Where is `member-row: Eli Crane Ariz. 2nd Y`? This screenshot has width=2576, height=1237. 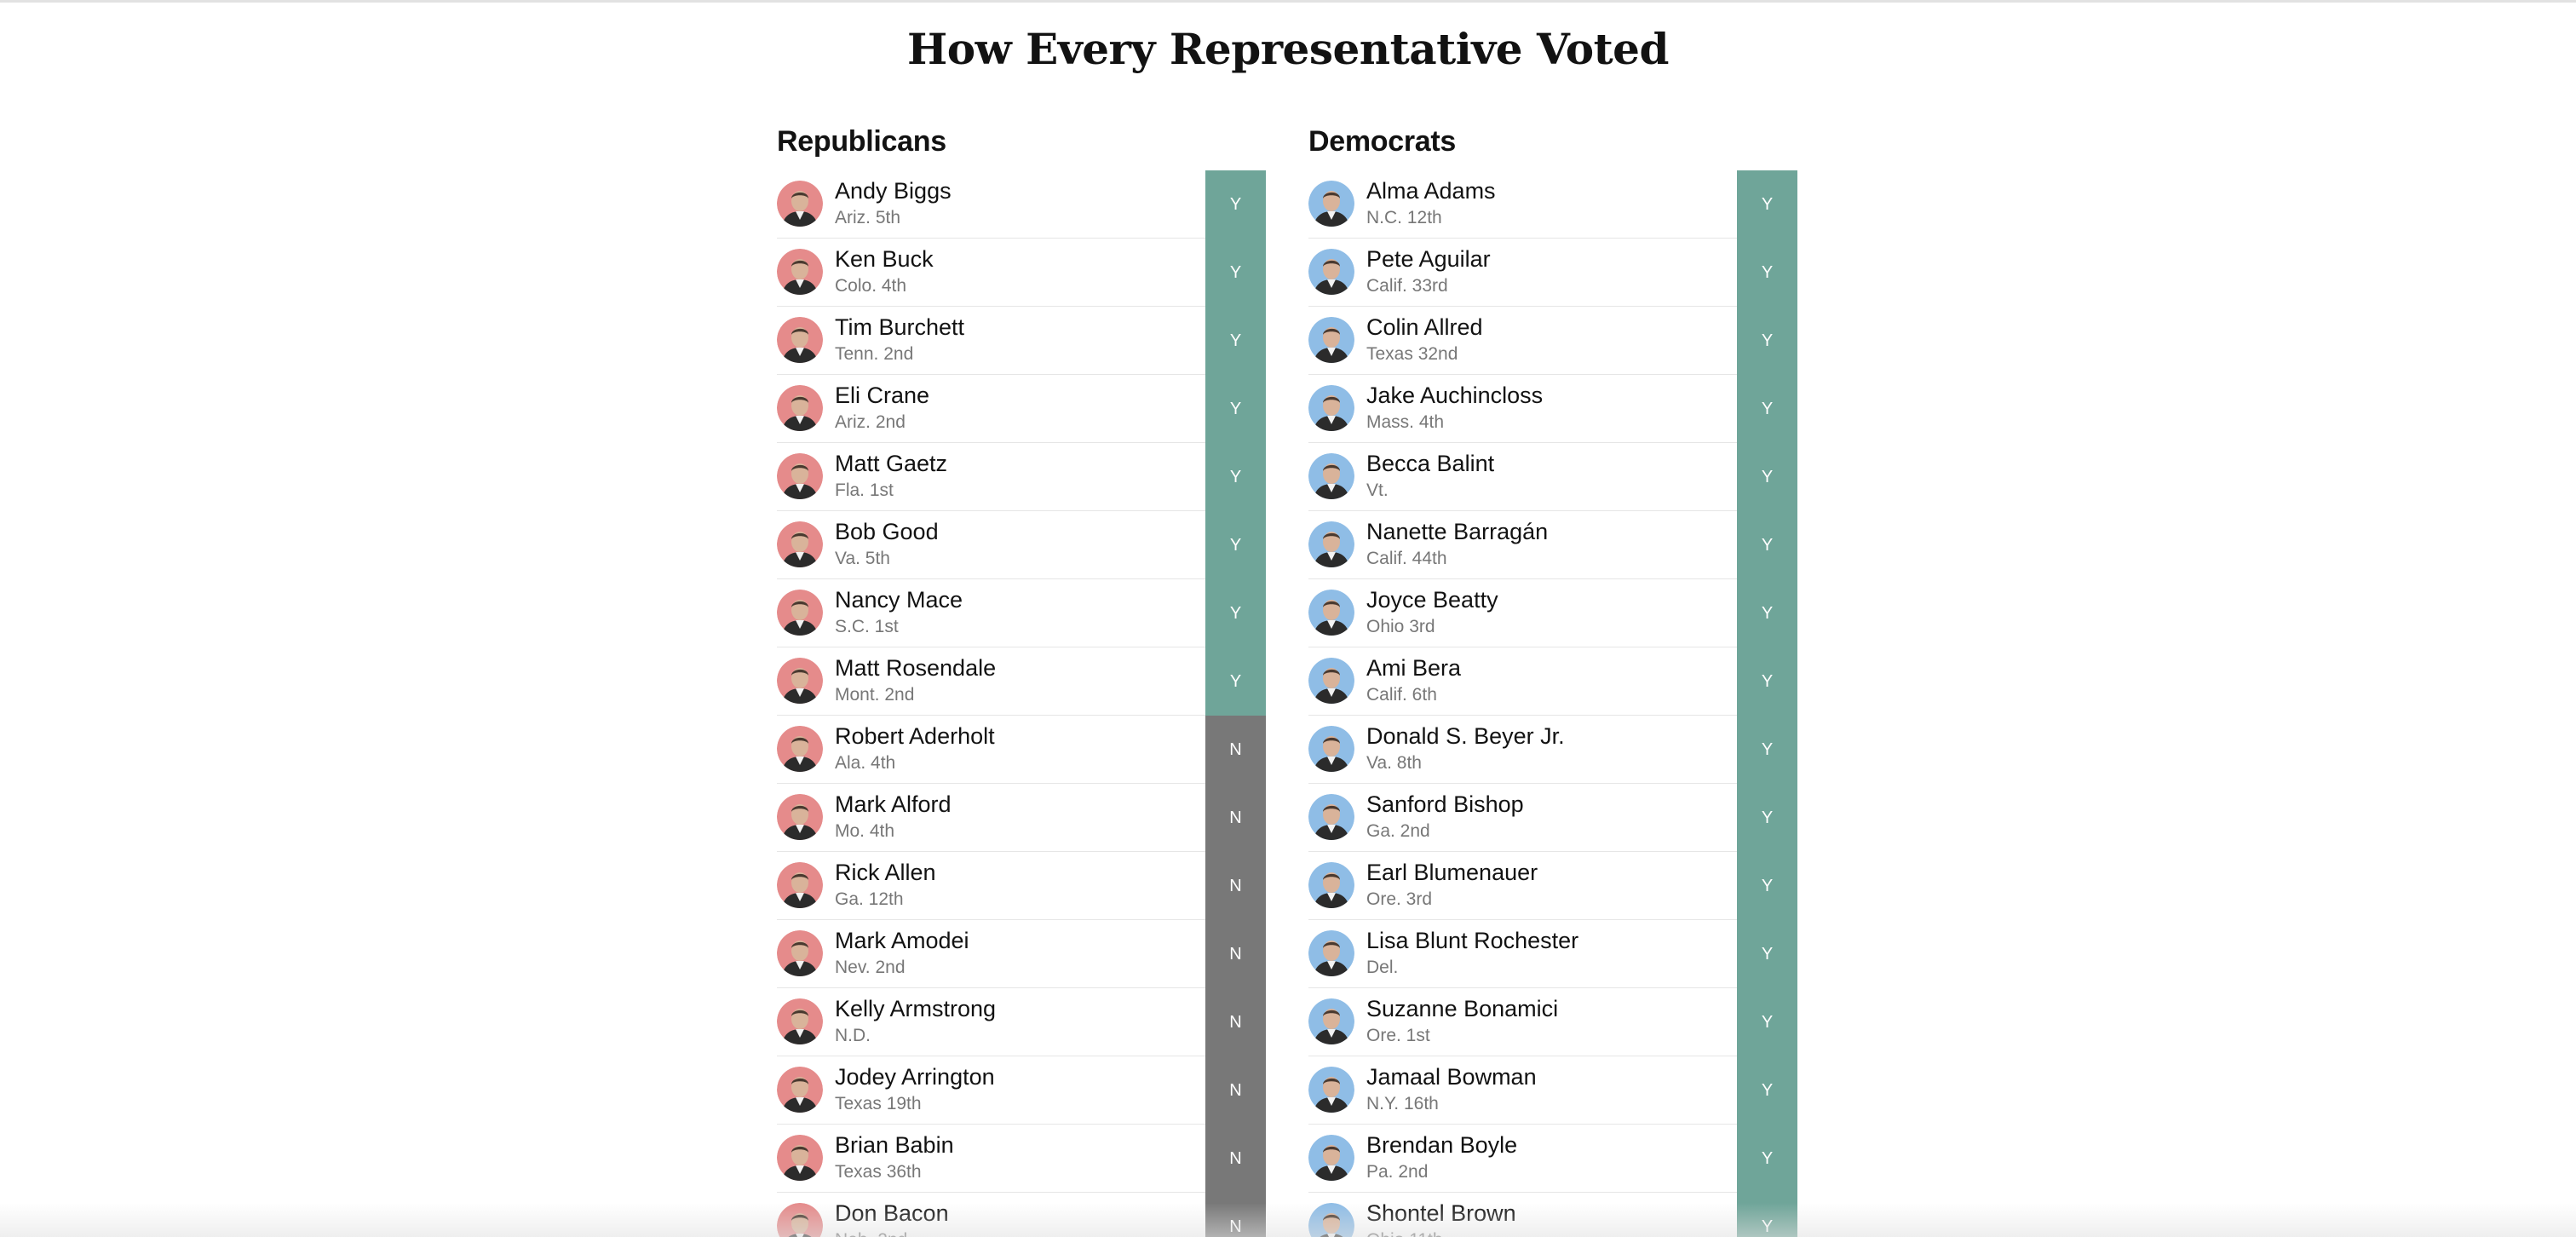 member-row: Eli Crane Ariz. 2nd Y is located at coordinates (1021, 409).